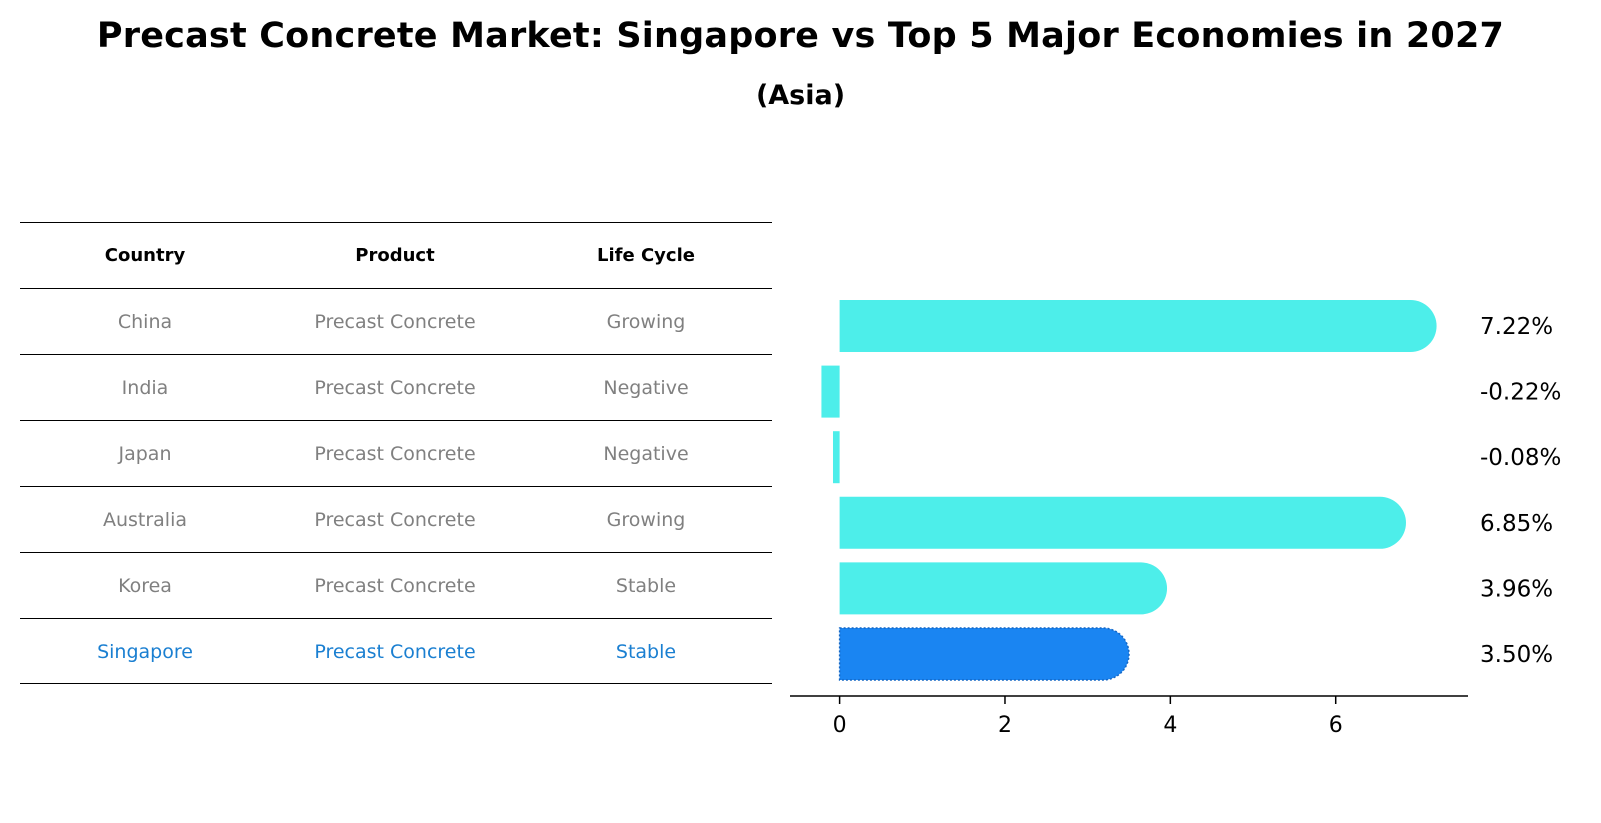 This screenshot has width=1601, height=823. What do you see at coordinates (145, 388) in the screenshot?
I see `country-cell: India` at bounding box center [145, 388].